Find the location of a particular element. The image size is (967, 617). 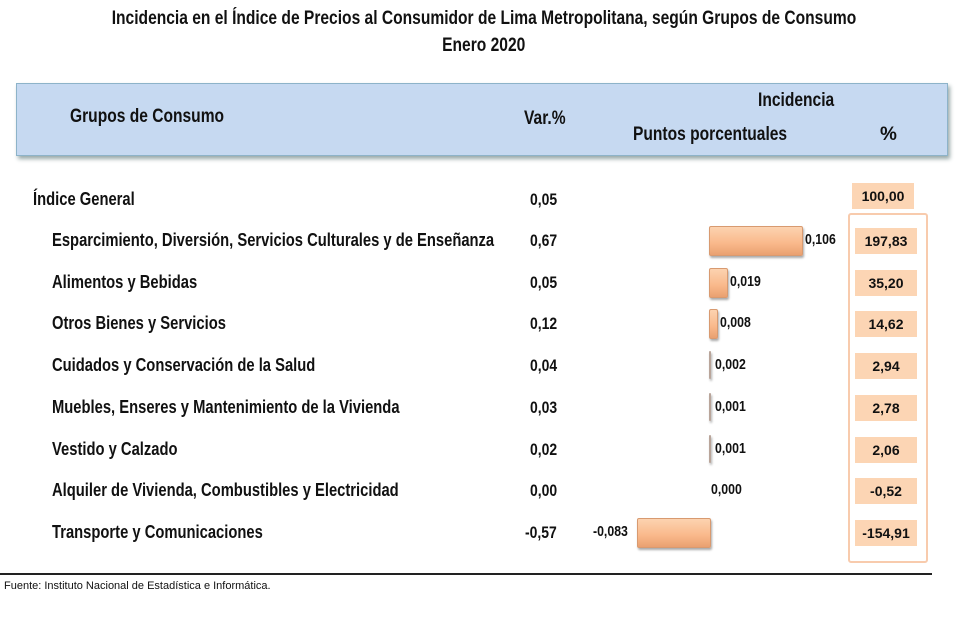

general-label: Índice General is located at coordinates (84, 199).